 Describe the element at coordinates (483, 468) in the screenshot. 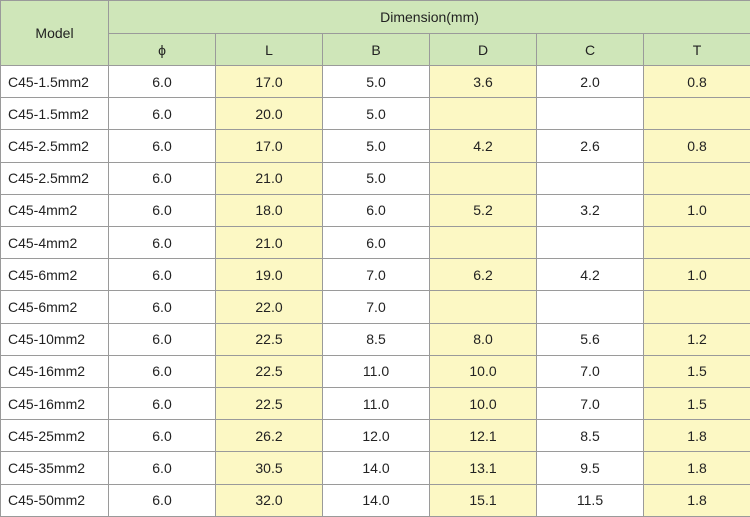

I see `d-cell: 13.1` at that location.